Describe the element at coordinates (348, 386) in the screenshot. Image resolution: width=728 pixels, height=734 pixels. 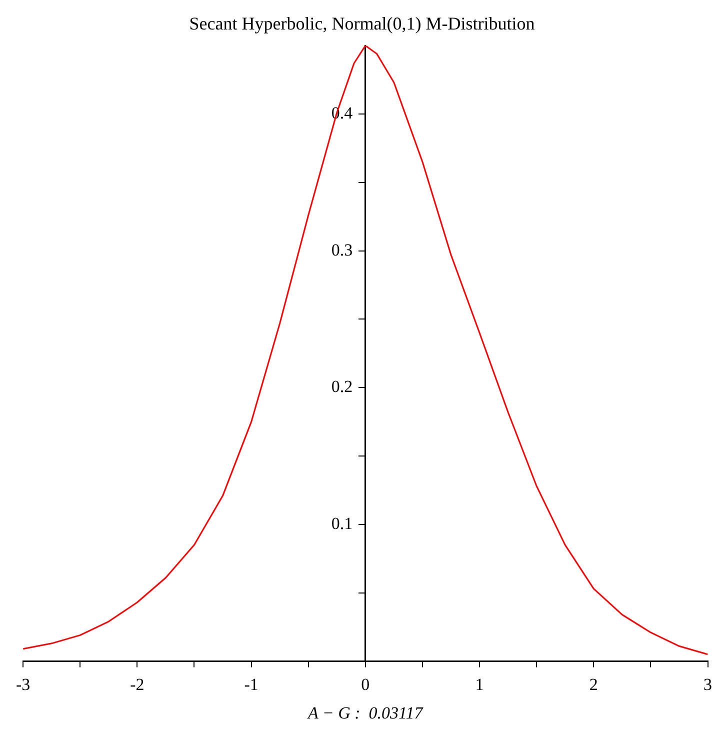
I see `y-tick-label: 0.2` at that location.